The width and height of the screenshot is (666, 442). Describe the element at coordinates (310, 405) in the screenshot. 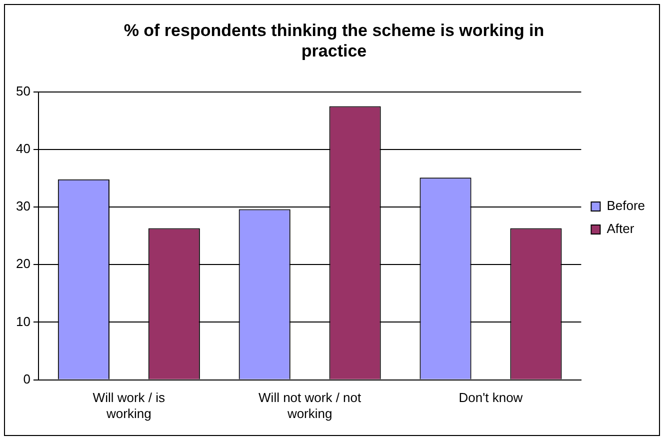

I see `x-tick-label: Will not work / not working` at that location.